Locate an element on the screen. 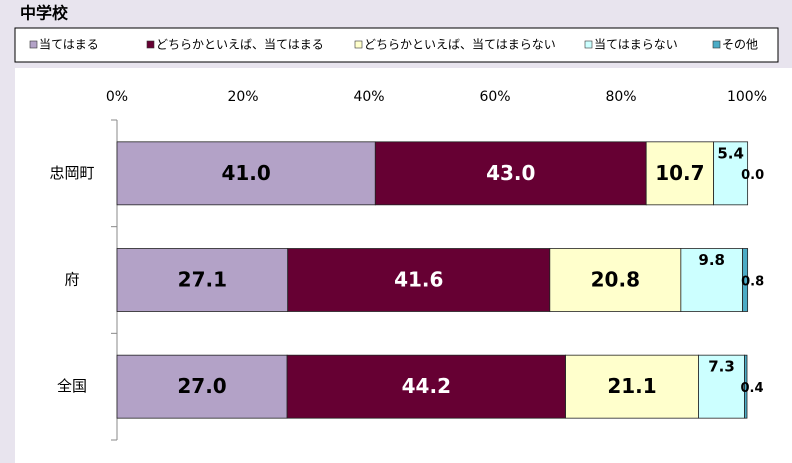 Image resolution: width=792 pixels, height=463 pixels. data-label: 20.8 is located at coordinates (615, 280).